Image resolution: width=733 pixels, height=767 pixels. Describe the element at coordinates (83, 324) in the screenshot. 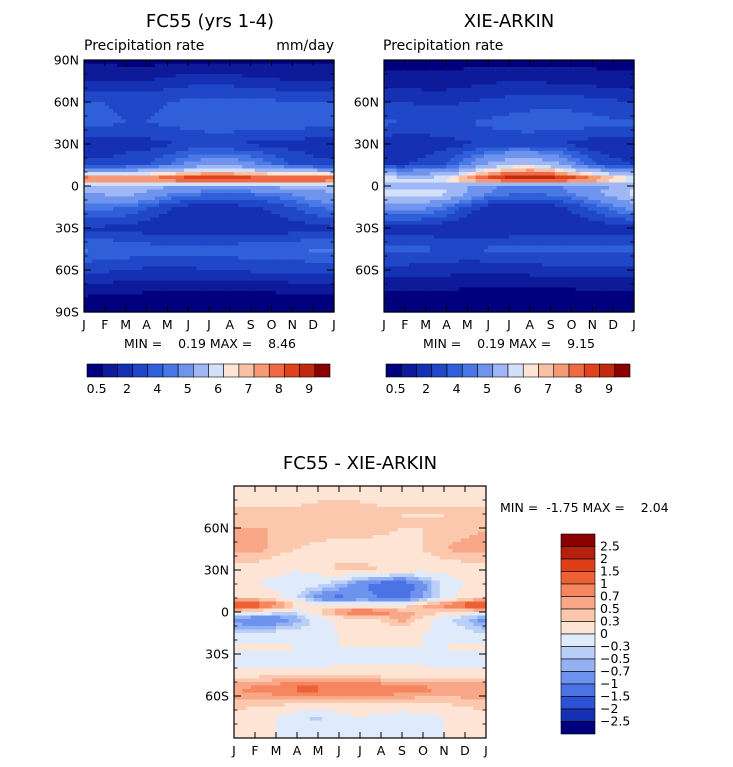

I see `x-tick-label: J` at that location.